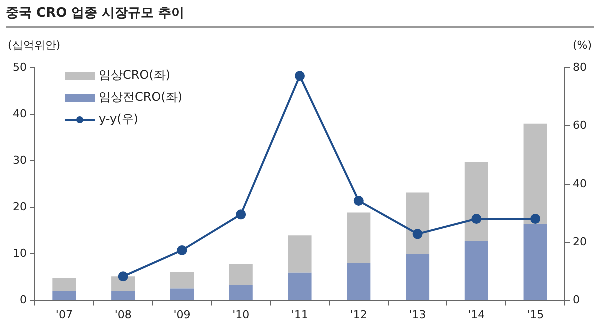 This screenshot has width=600, height=327. What do you see at coordinates (300, 315) in the screenshot?
I see `x-tick-label: '11` at bounding box center [300, 315].